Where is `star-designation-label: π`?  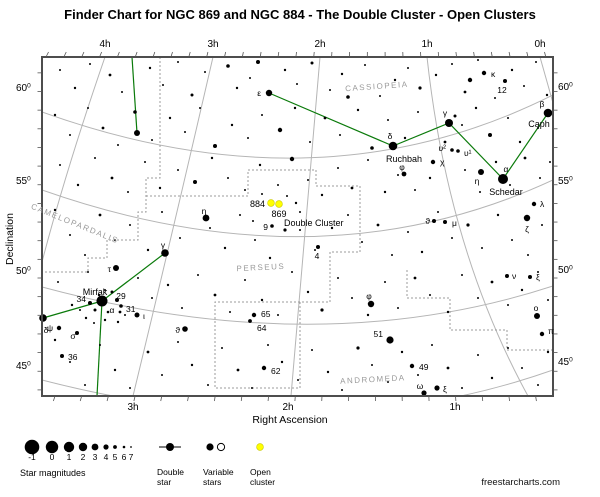
star-designation-label: π is located at coordinates (551, 331).